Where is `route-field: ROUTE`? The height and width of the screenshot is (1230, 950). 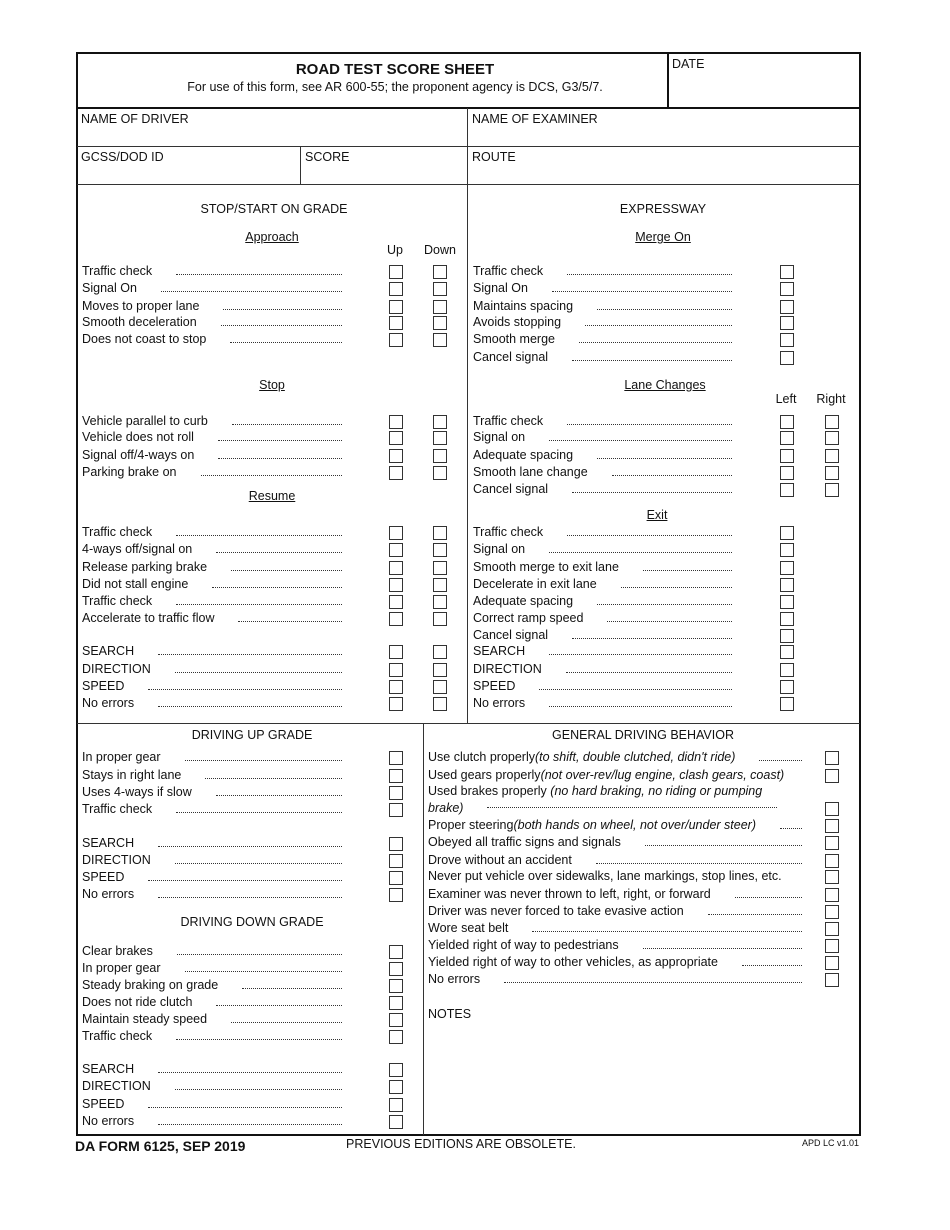 route-field: ROUTE is located at coordinates (494, 157).